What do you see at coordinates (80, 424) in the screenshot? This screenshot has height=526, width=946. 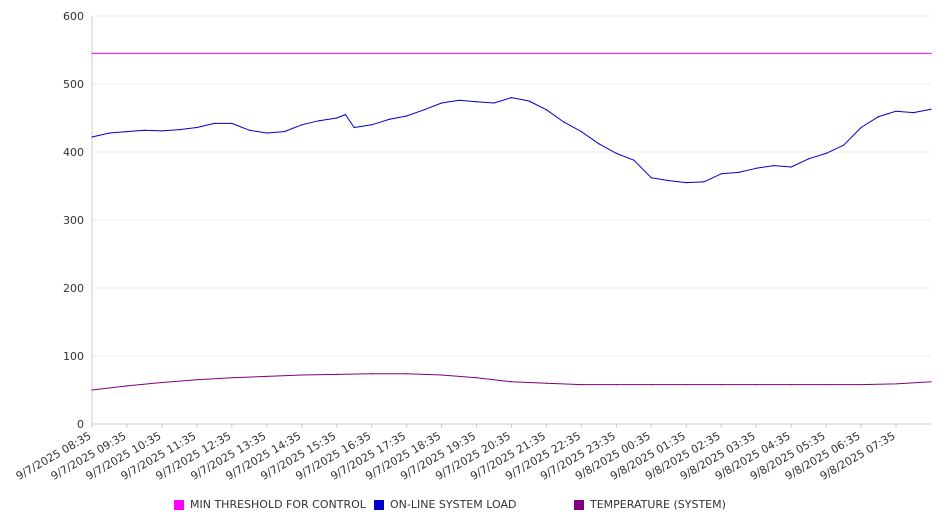 I see `y-tick-label: 0` at bounding box center [80, 424].